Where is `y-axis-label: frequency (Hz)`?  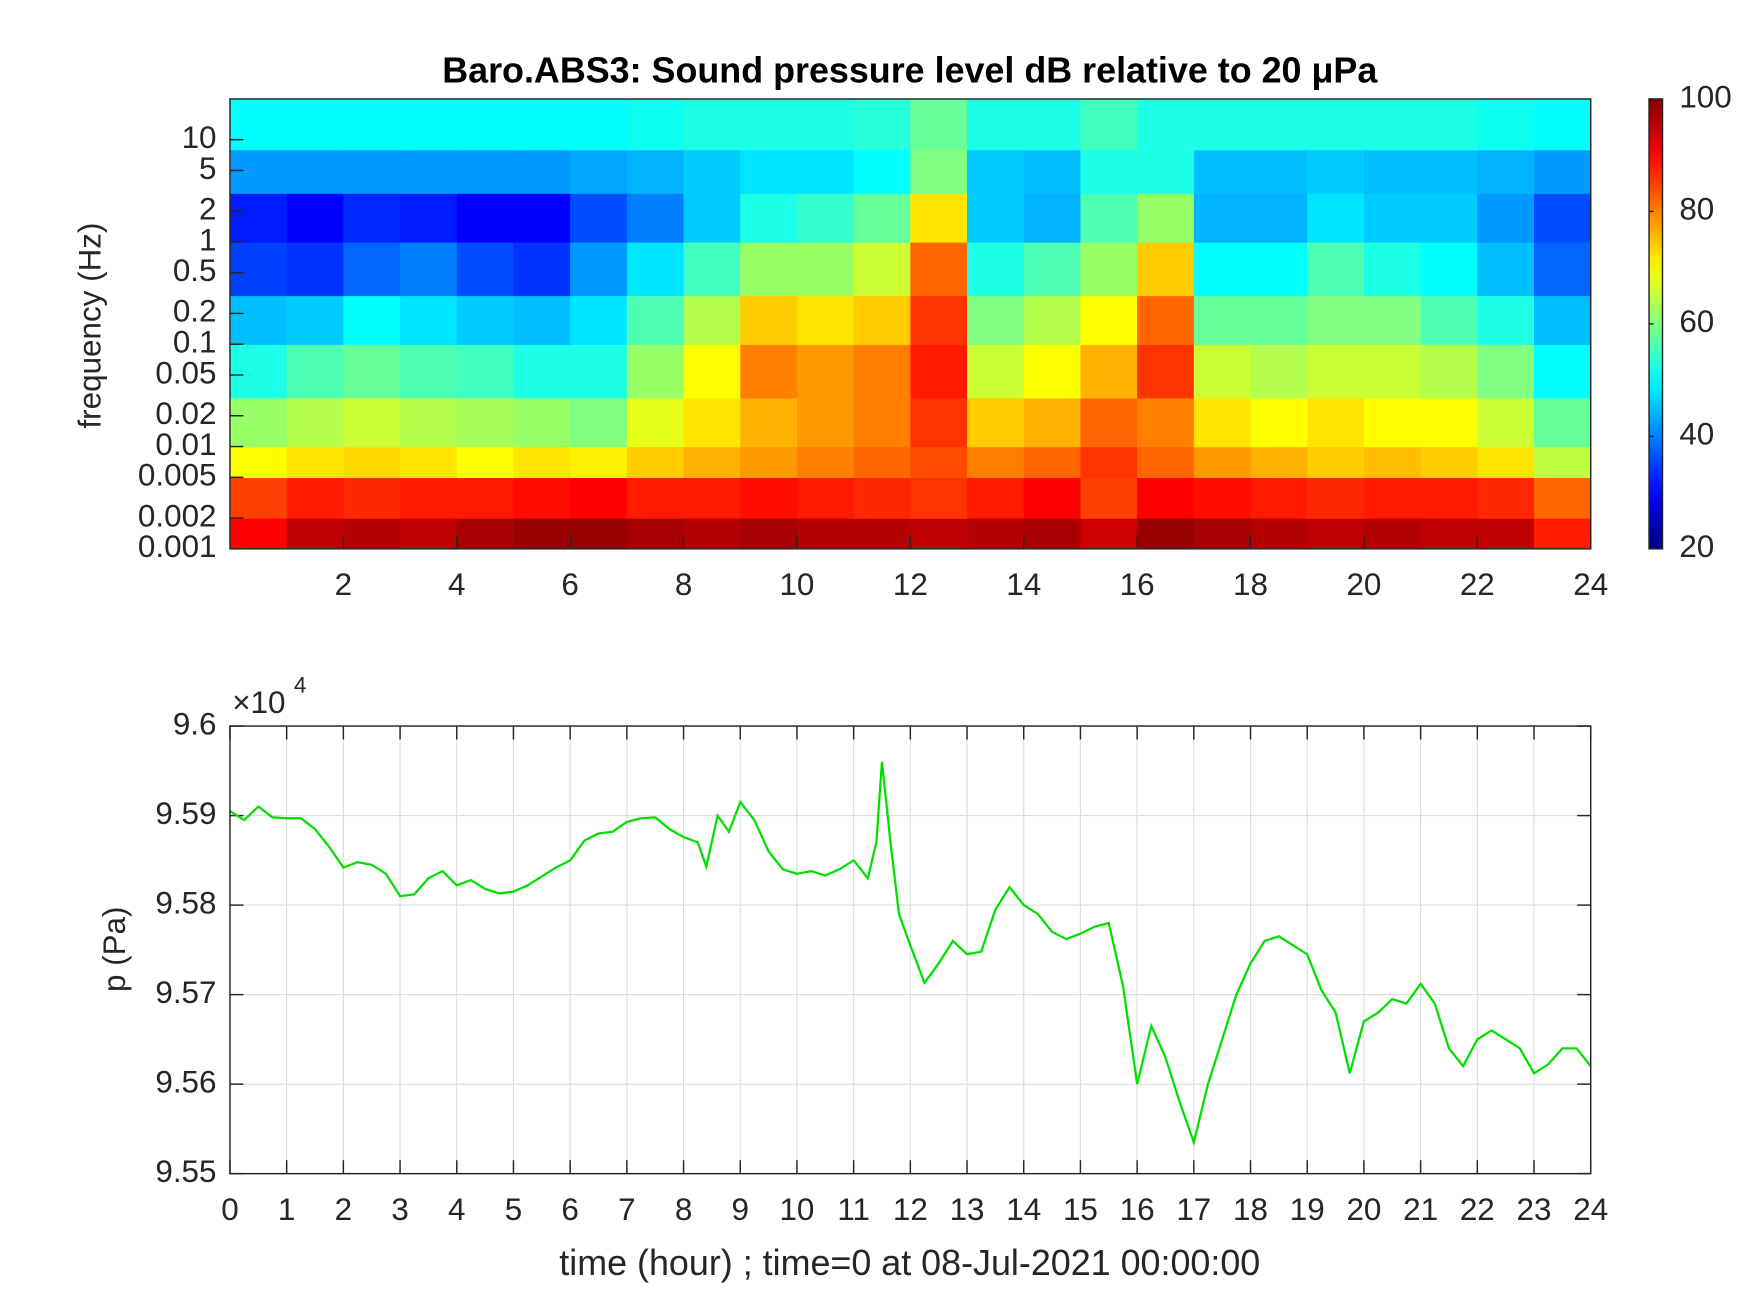
y-axis-label: frequency (Hz) is located at coordinates (89, 326).